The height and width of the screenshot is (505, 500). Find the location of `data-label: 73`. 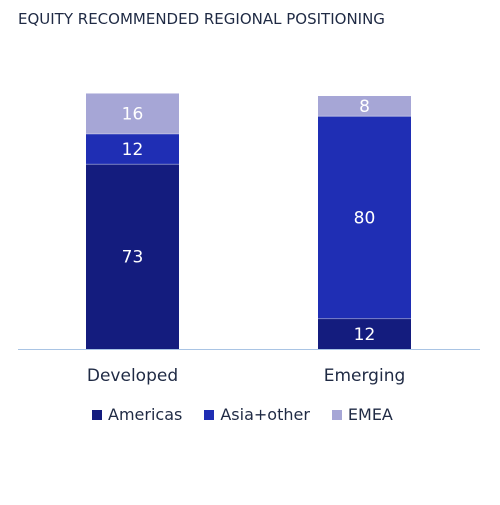

data-label: 73 is located at coordinates (133, 258).